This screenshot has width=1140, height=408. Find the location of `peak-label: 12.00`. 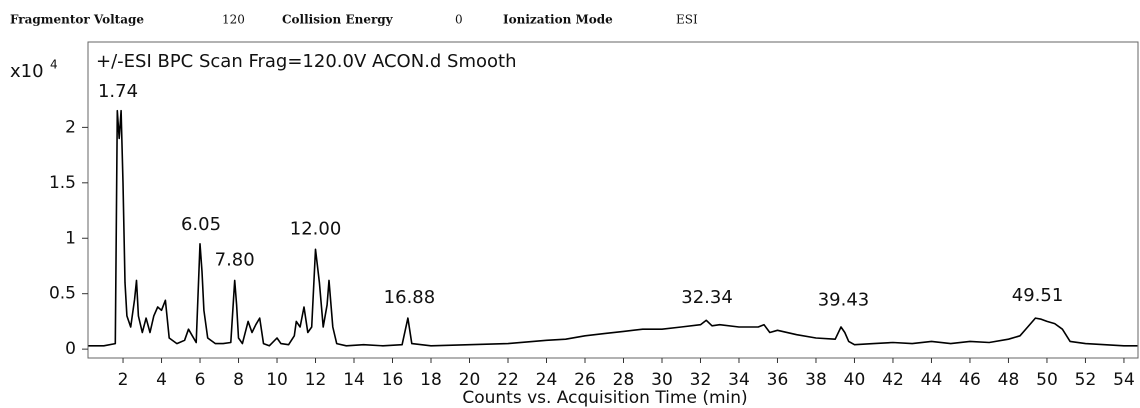

peak-label: 12.00 is located at coordinates (316, 228).